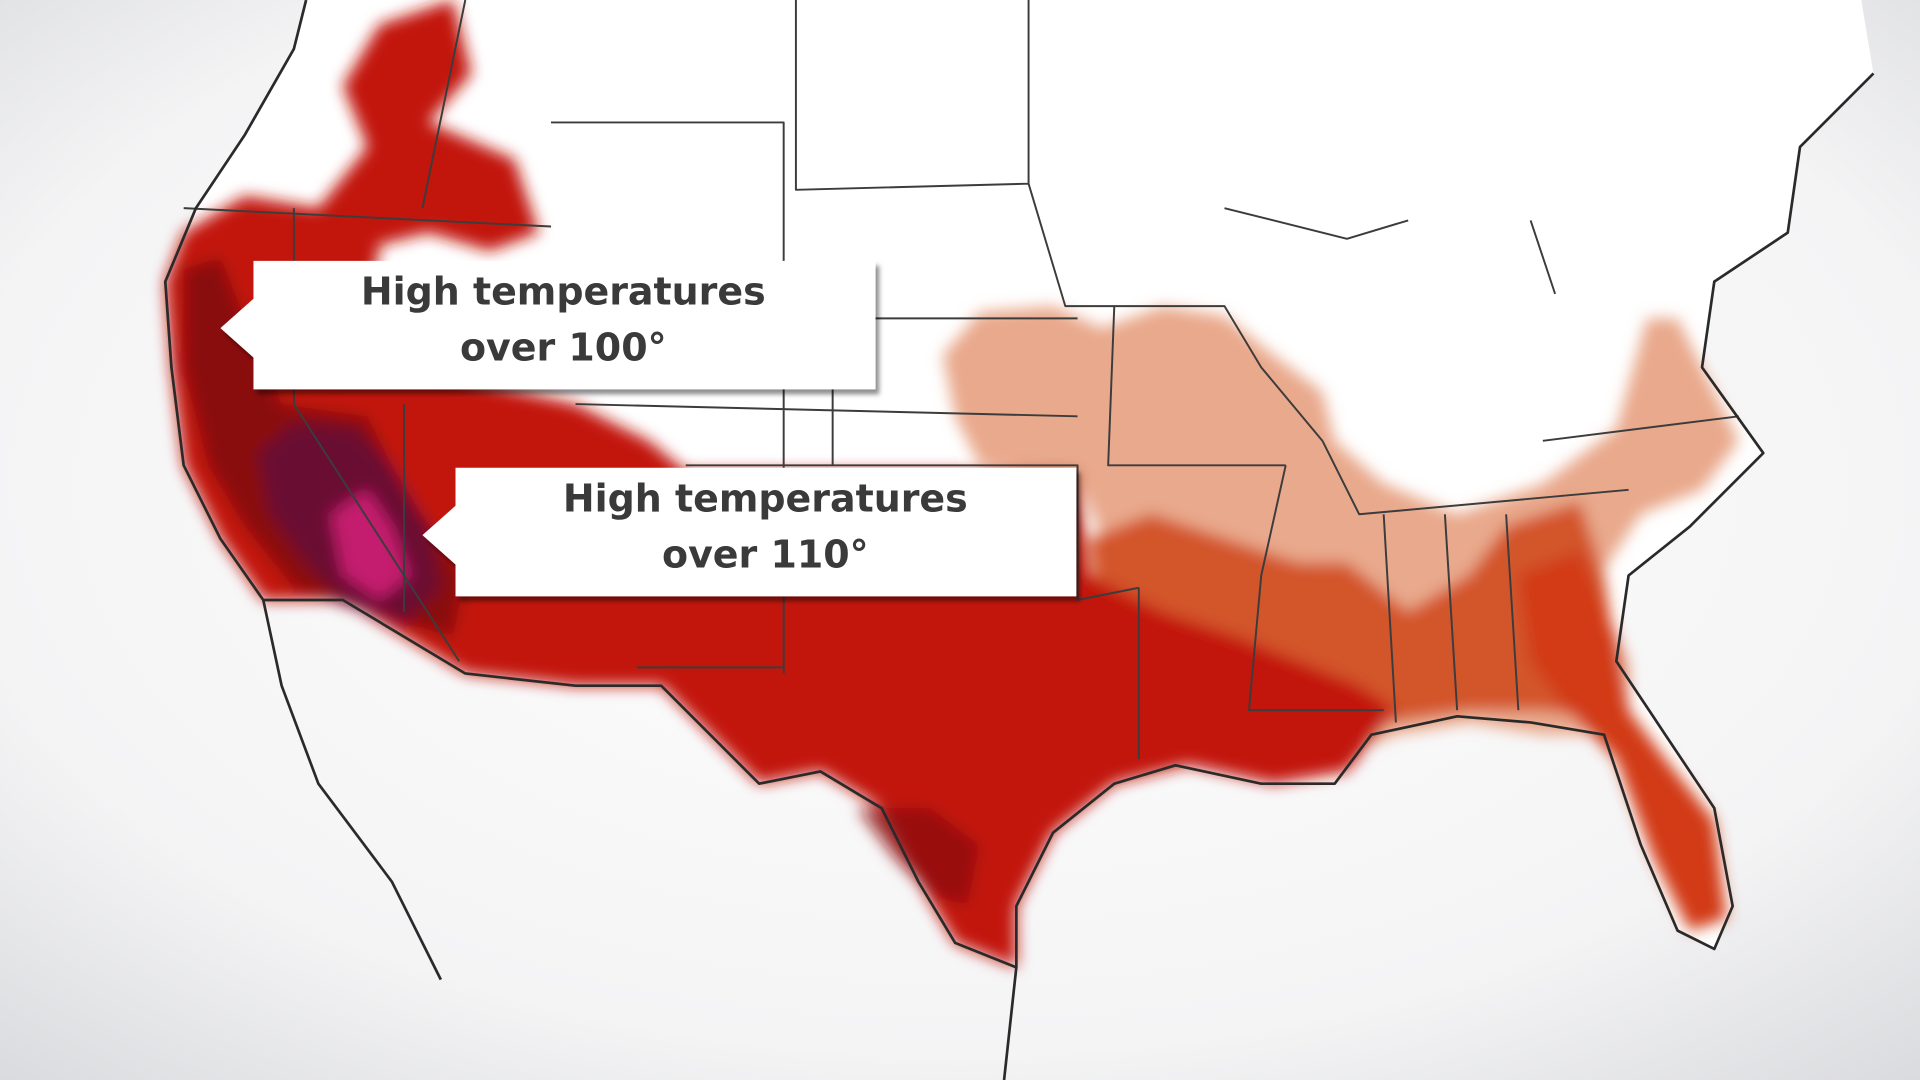  I want to click on callout-text: over 100°, so click(563, 348).